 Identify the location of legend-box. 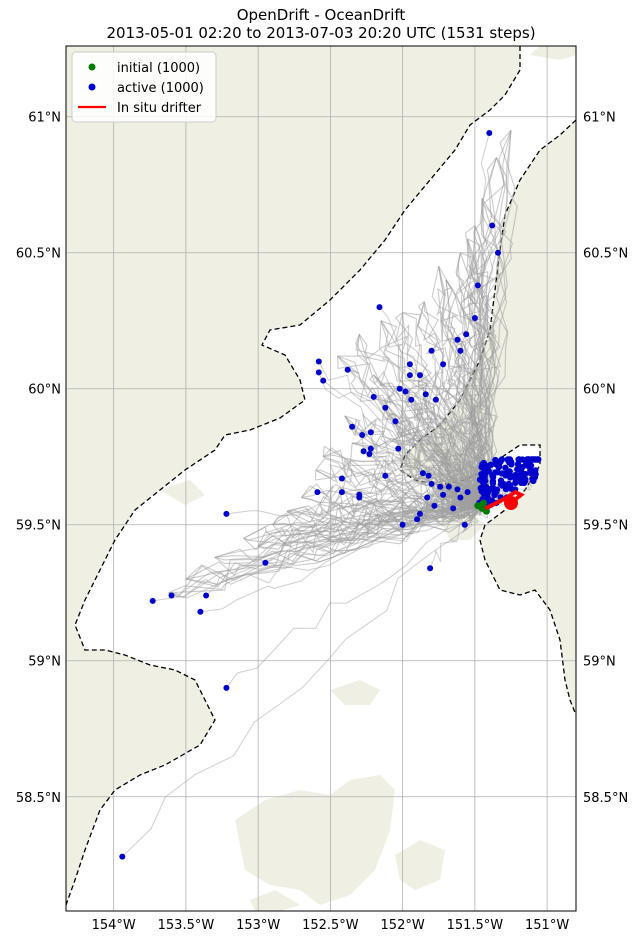
(144, 87).